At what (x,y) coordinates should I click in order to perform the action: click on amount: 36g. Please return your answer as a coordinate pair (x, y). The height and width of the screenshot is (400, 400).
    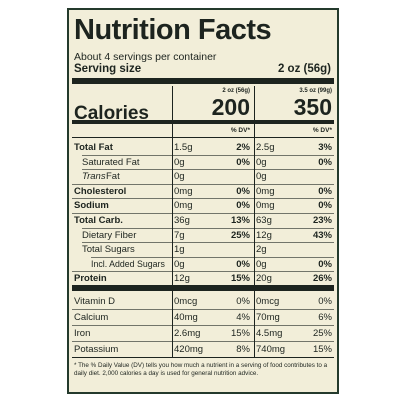
    Looking at the image, I should click on (182, 220).